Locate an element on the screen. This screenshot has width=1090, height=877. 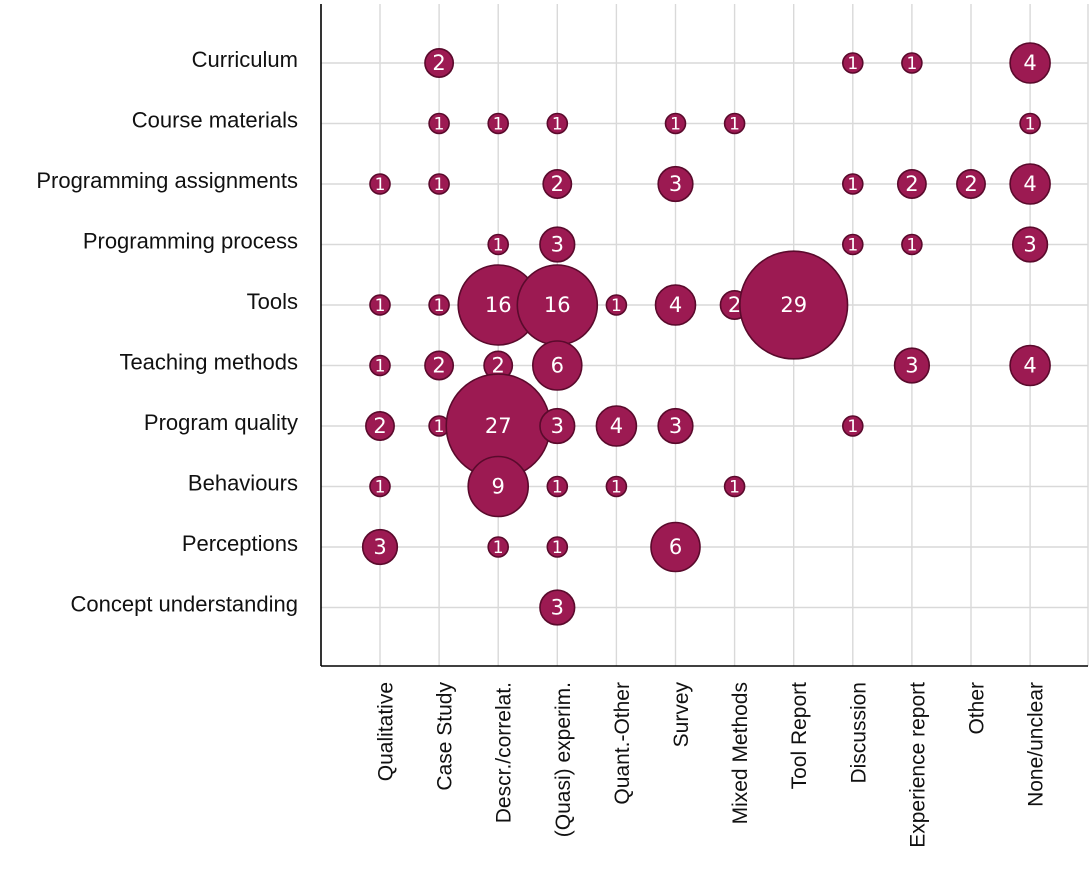
y-tick-label-concept-understanding: Concept understanding is located at coordinates (185, 603).